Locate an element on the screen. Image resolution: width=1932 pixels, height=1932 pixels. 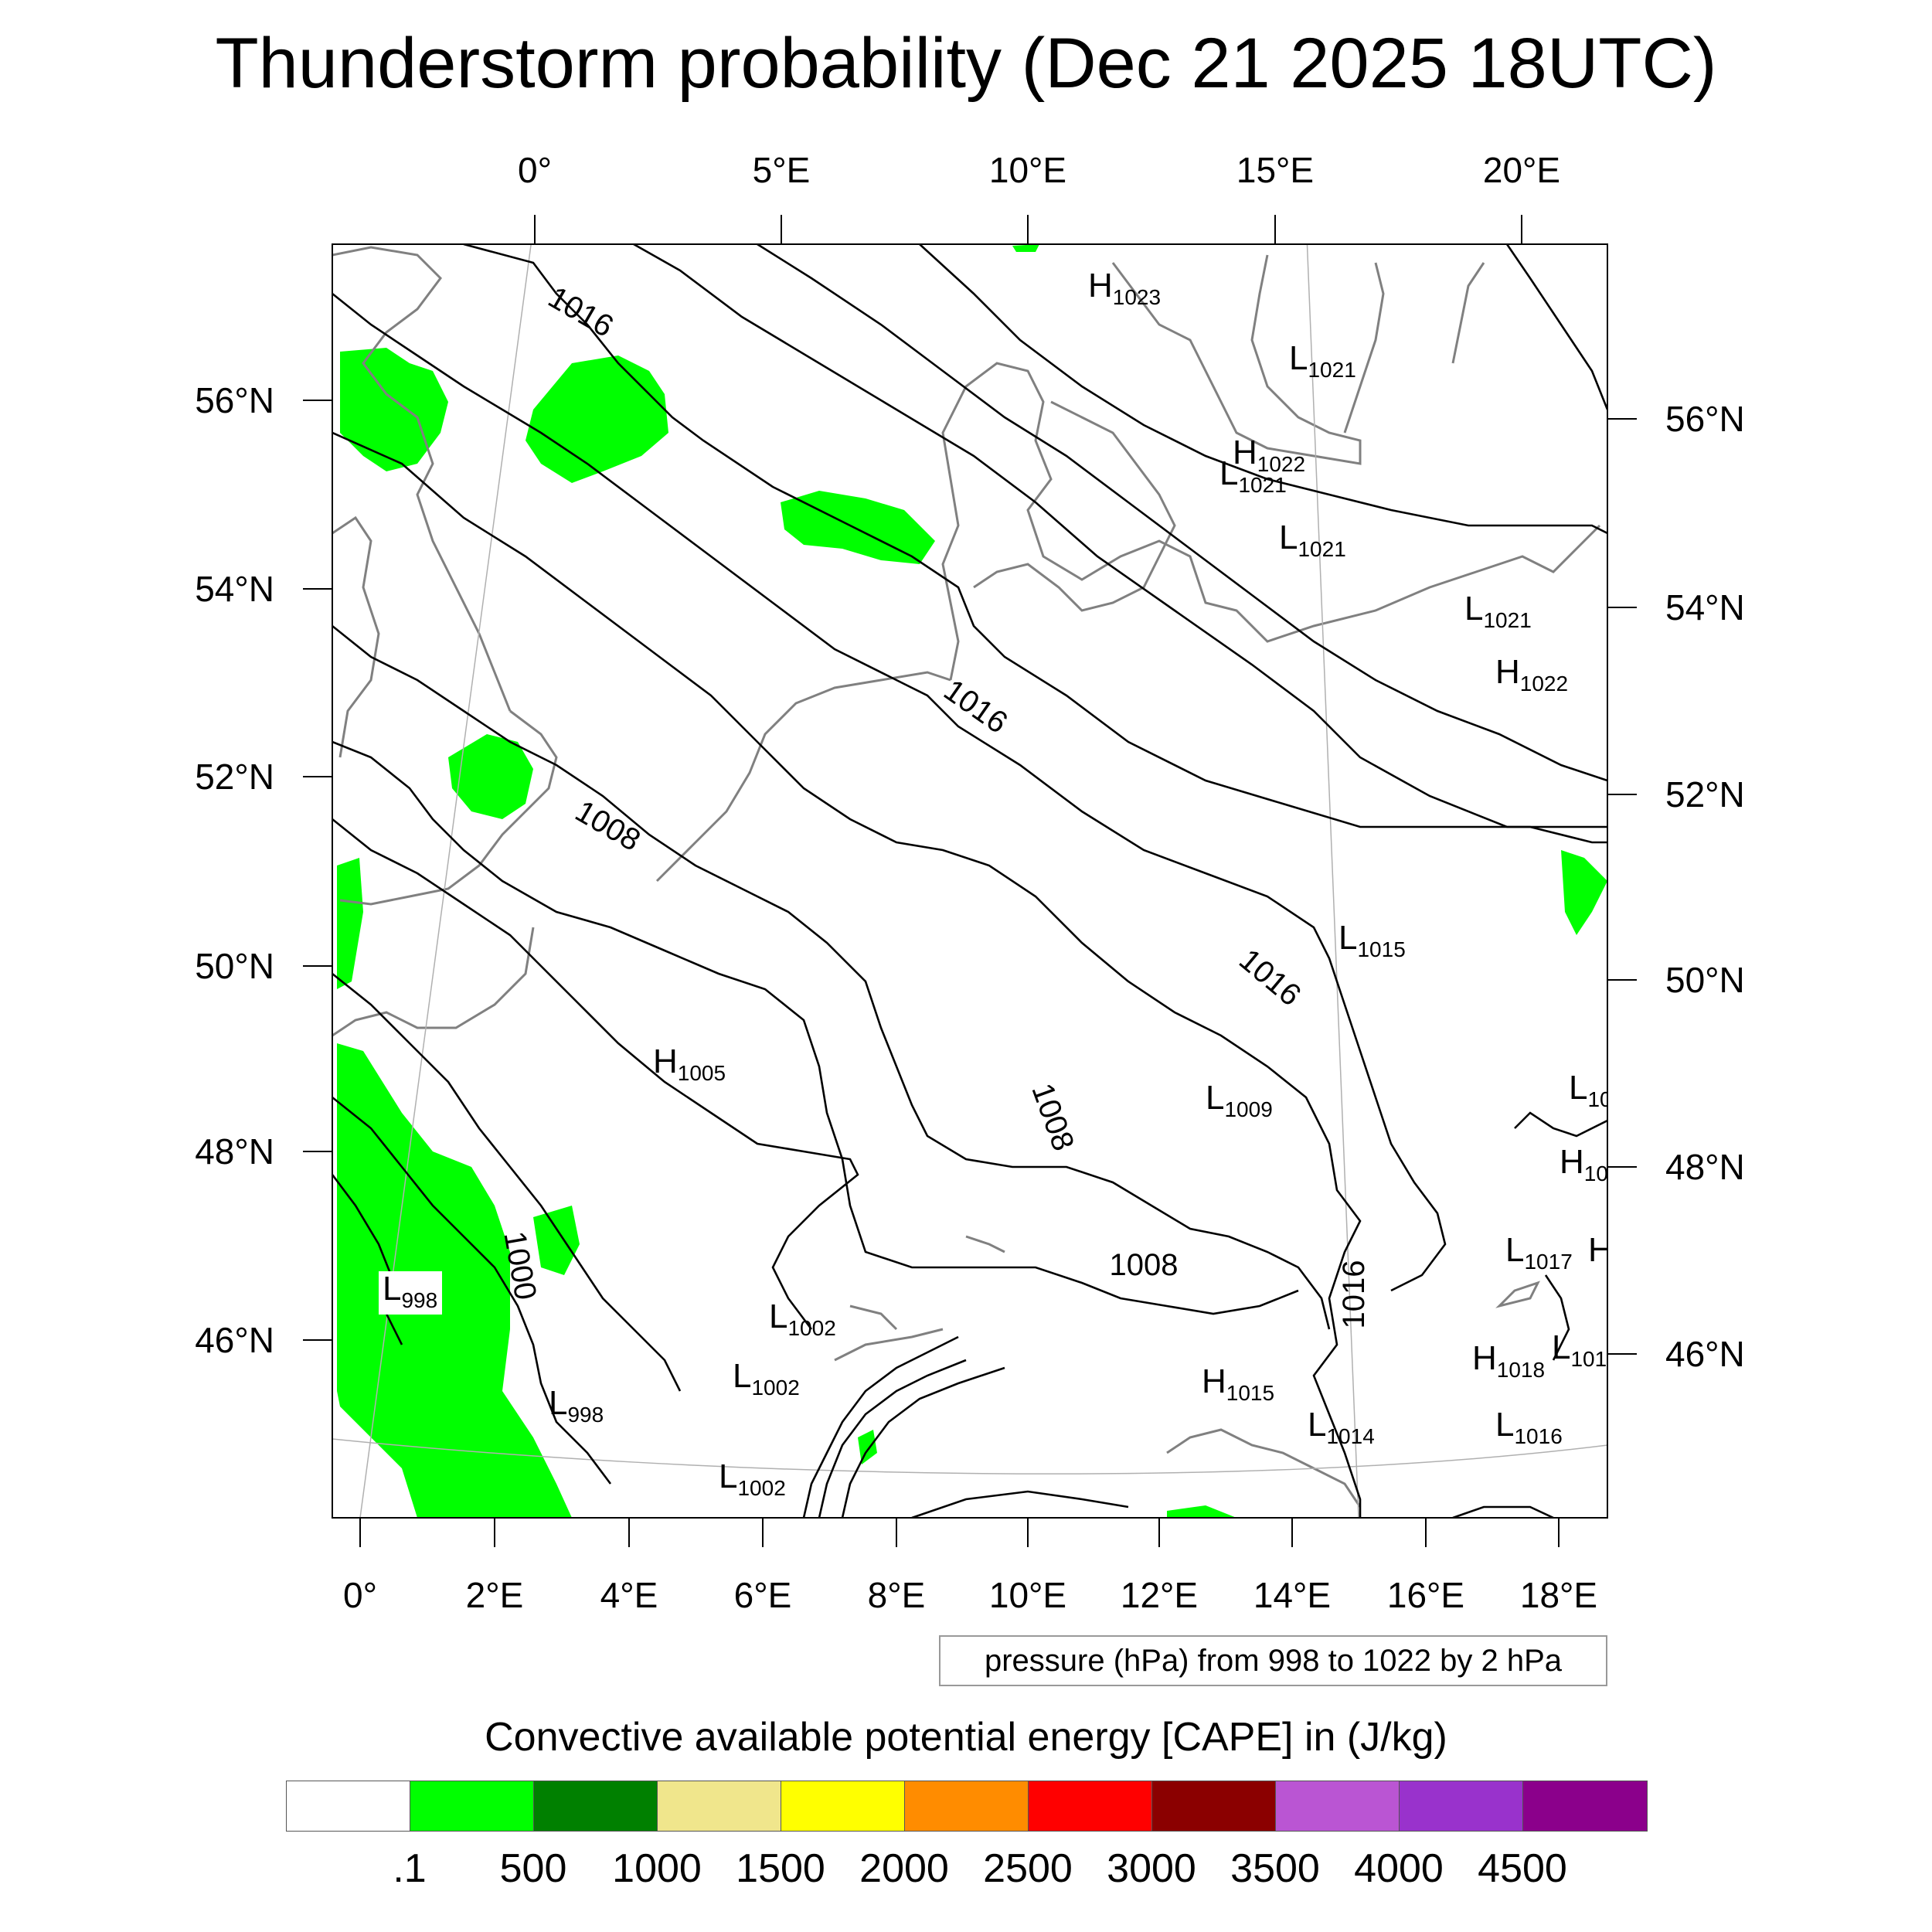
cape-colorbar is located at coordinates (967, 1807).